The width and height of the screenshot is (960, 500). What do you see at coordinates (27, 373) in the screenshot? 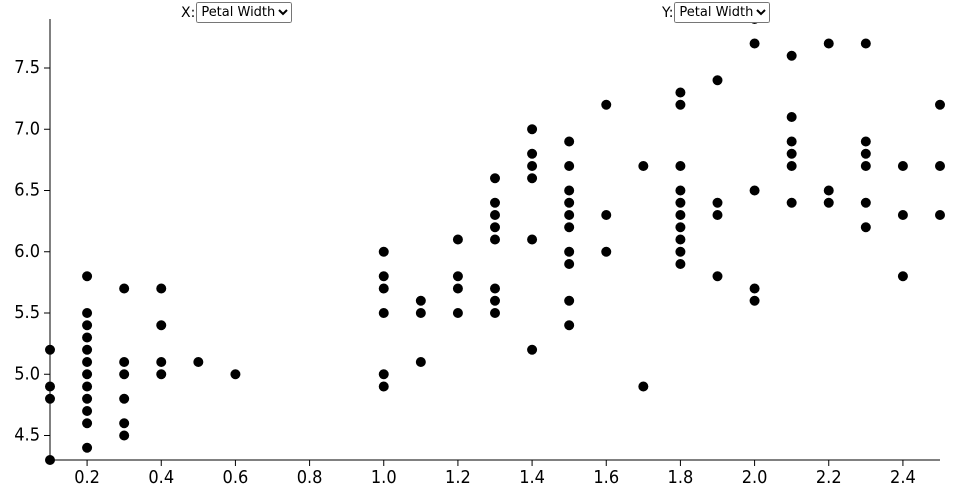
I see `y-tick-label: 5.0` at bounding box center [27, 373].